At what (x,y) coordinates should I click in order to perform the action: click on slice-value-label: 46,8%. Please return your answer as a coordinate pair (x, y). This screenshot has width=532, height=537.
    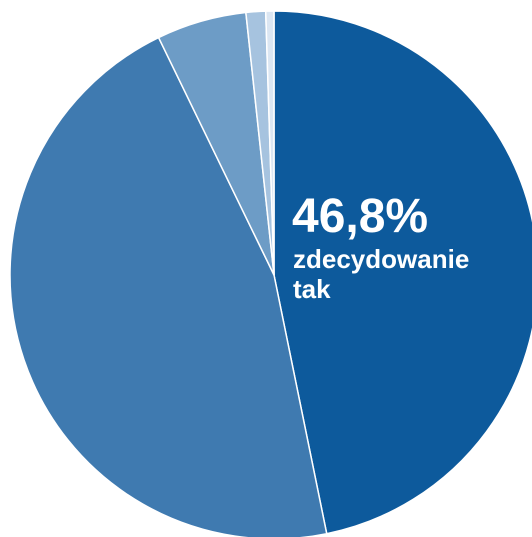
    Looking at the image, I should click on (360, 216).